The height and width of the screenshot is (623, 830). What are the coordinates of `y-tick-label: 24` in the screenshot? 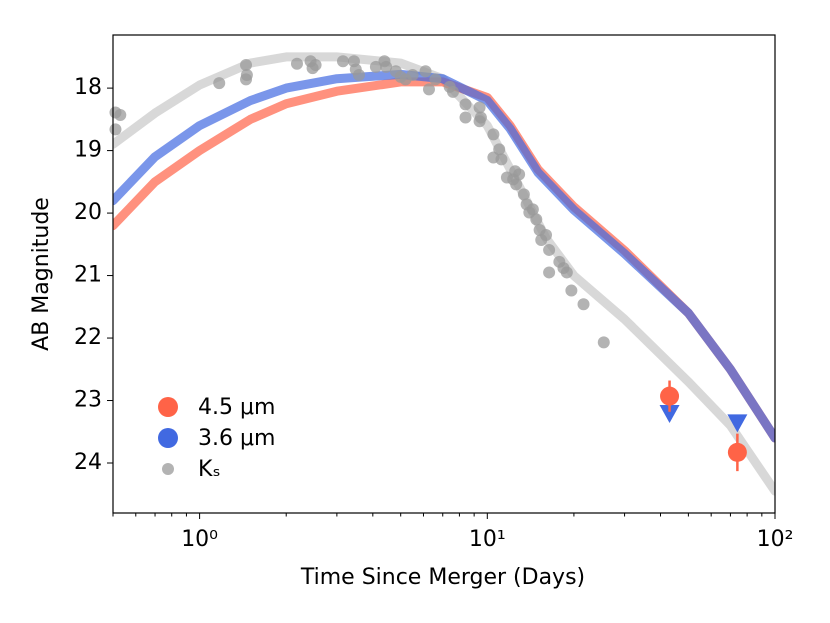 It's located at (88, 462).